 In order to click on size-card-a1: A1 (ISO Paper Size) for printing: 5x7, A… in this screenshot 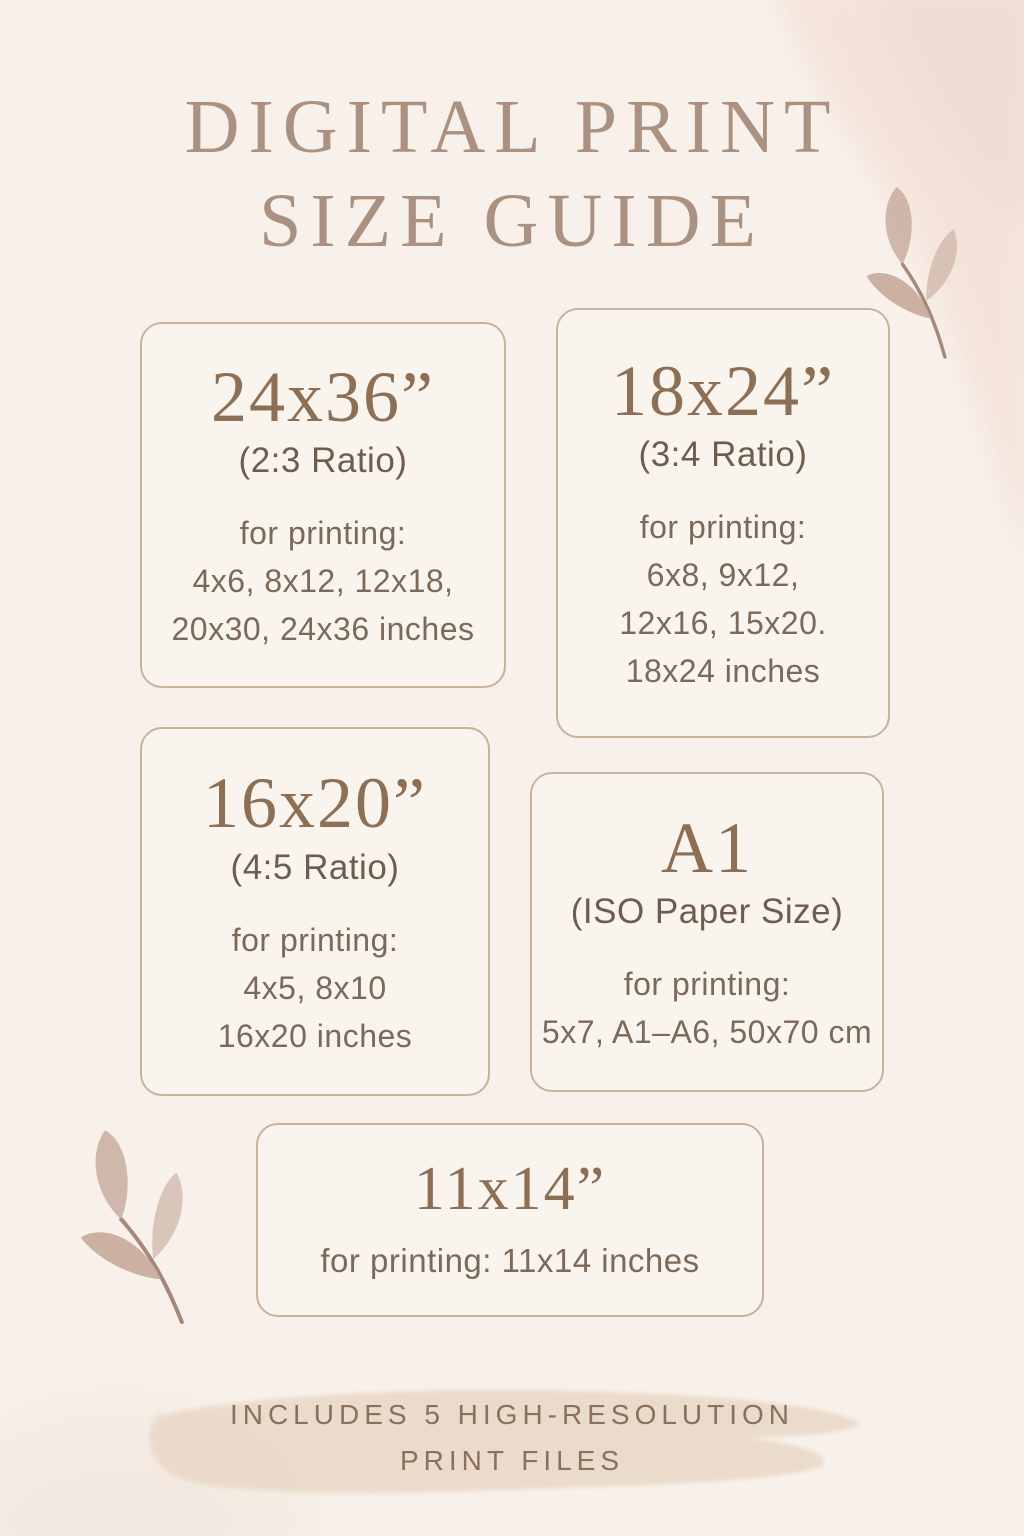, I will do `click(707, 932)`.